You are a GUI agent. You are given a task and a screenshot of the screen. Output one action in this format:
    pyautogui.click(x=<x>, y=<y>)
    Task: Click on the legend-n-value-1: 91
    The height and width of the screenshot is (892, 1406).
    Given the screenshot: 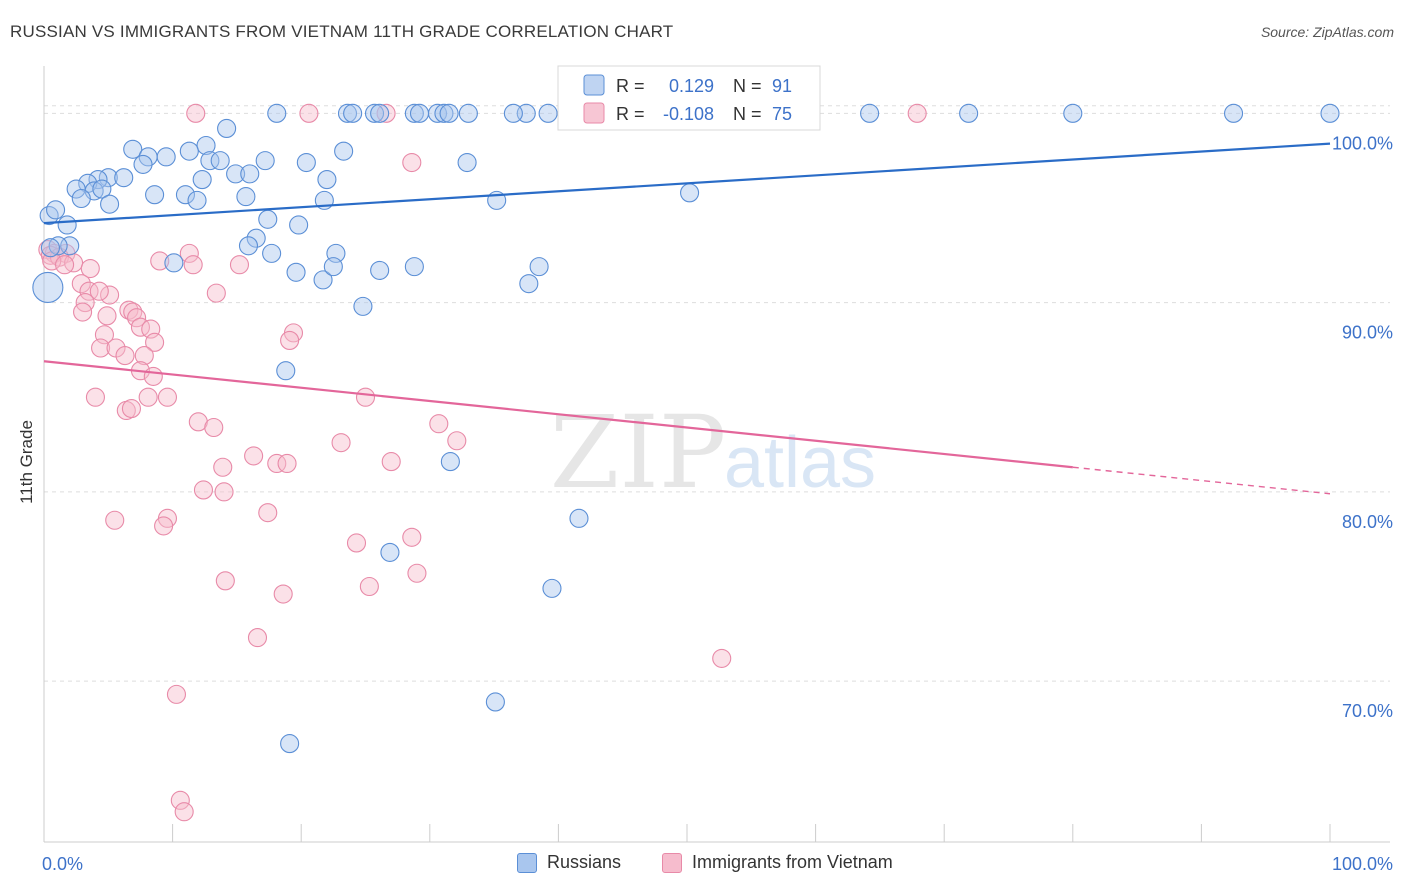 What is the action you would take?
    pyautogui.click(x=782, y=86)
    